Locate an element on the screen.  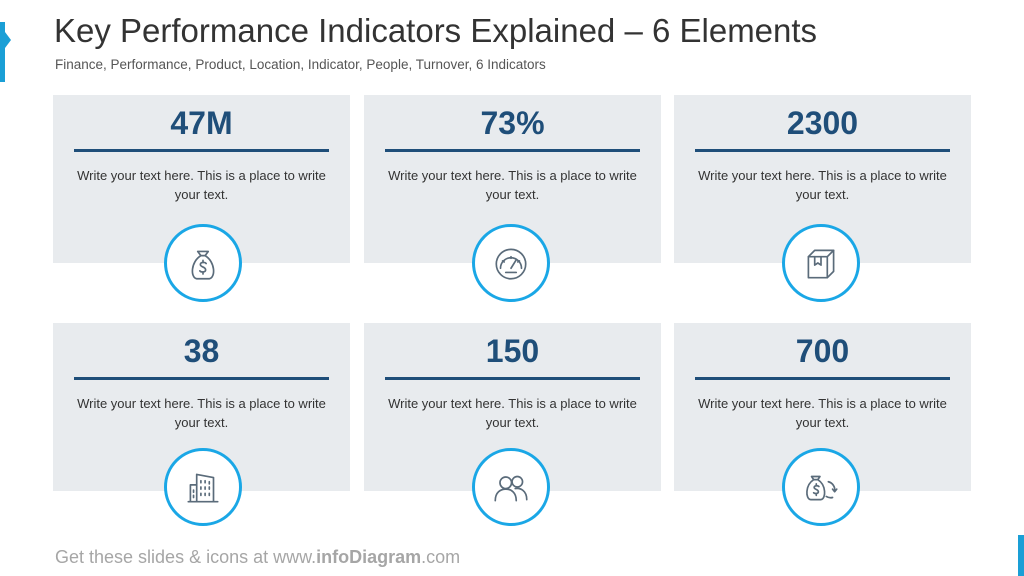
kpi-value: 47M is located at coordinates (201, 123).